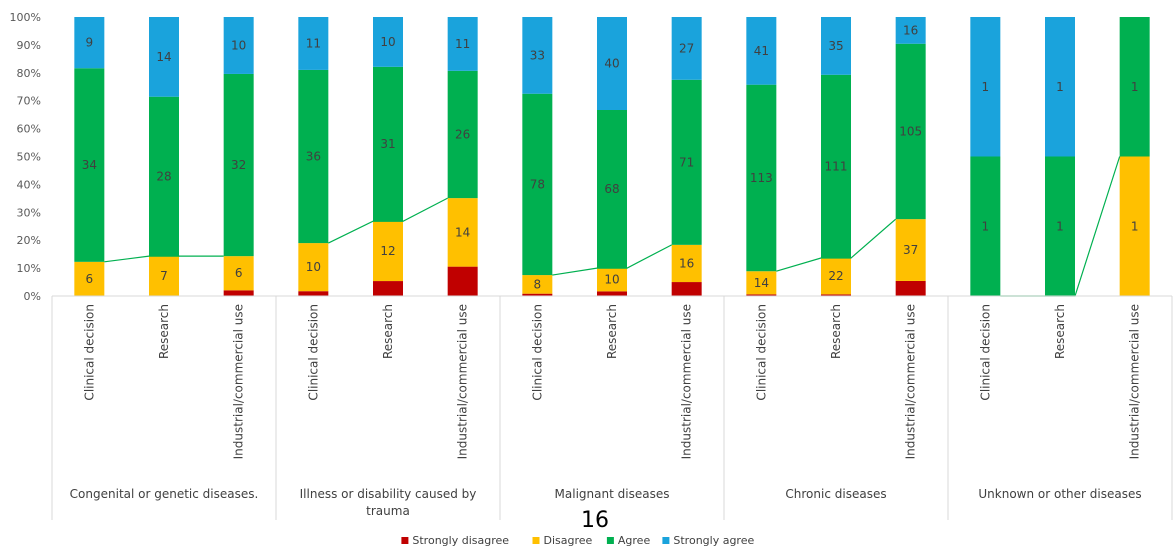  I want to click on page-number: 16, so click(595, 520).